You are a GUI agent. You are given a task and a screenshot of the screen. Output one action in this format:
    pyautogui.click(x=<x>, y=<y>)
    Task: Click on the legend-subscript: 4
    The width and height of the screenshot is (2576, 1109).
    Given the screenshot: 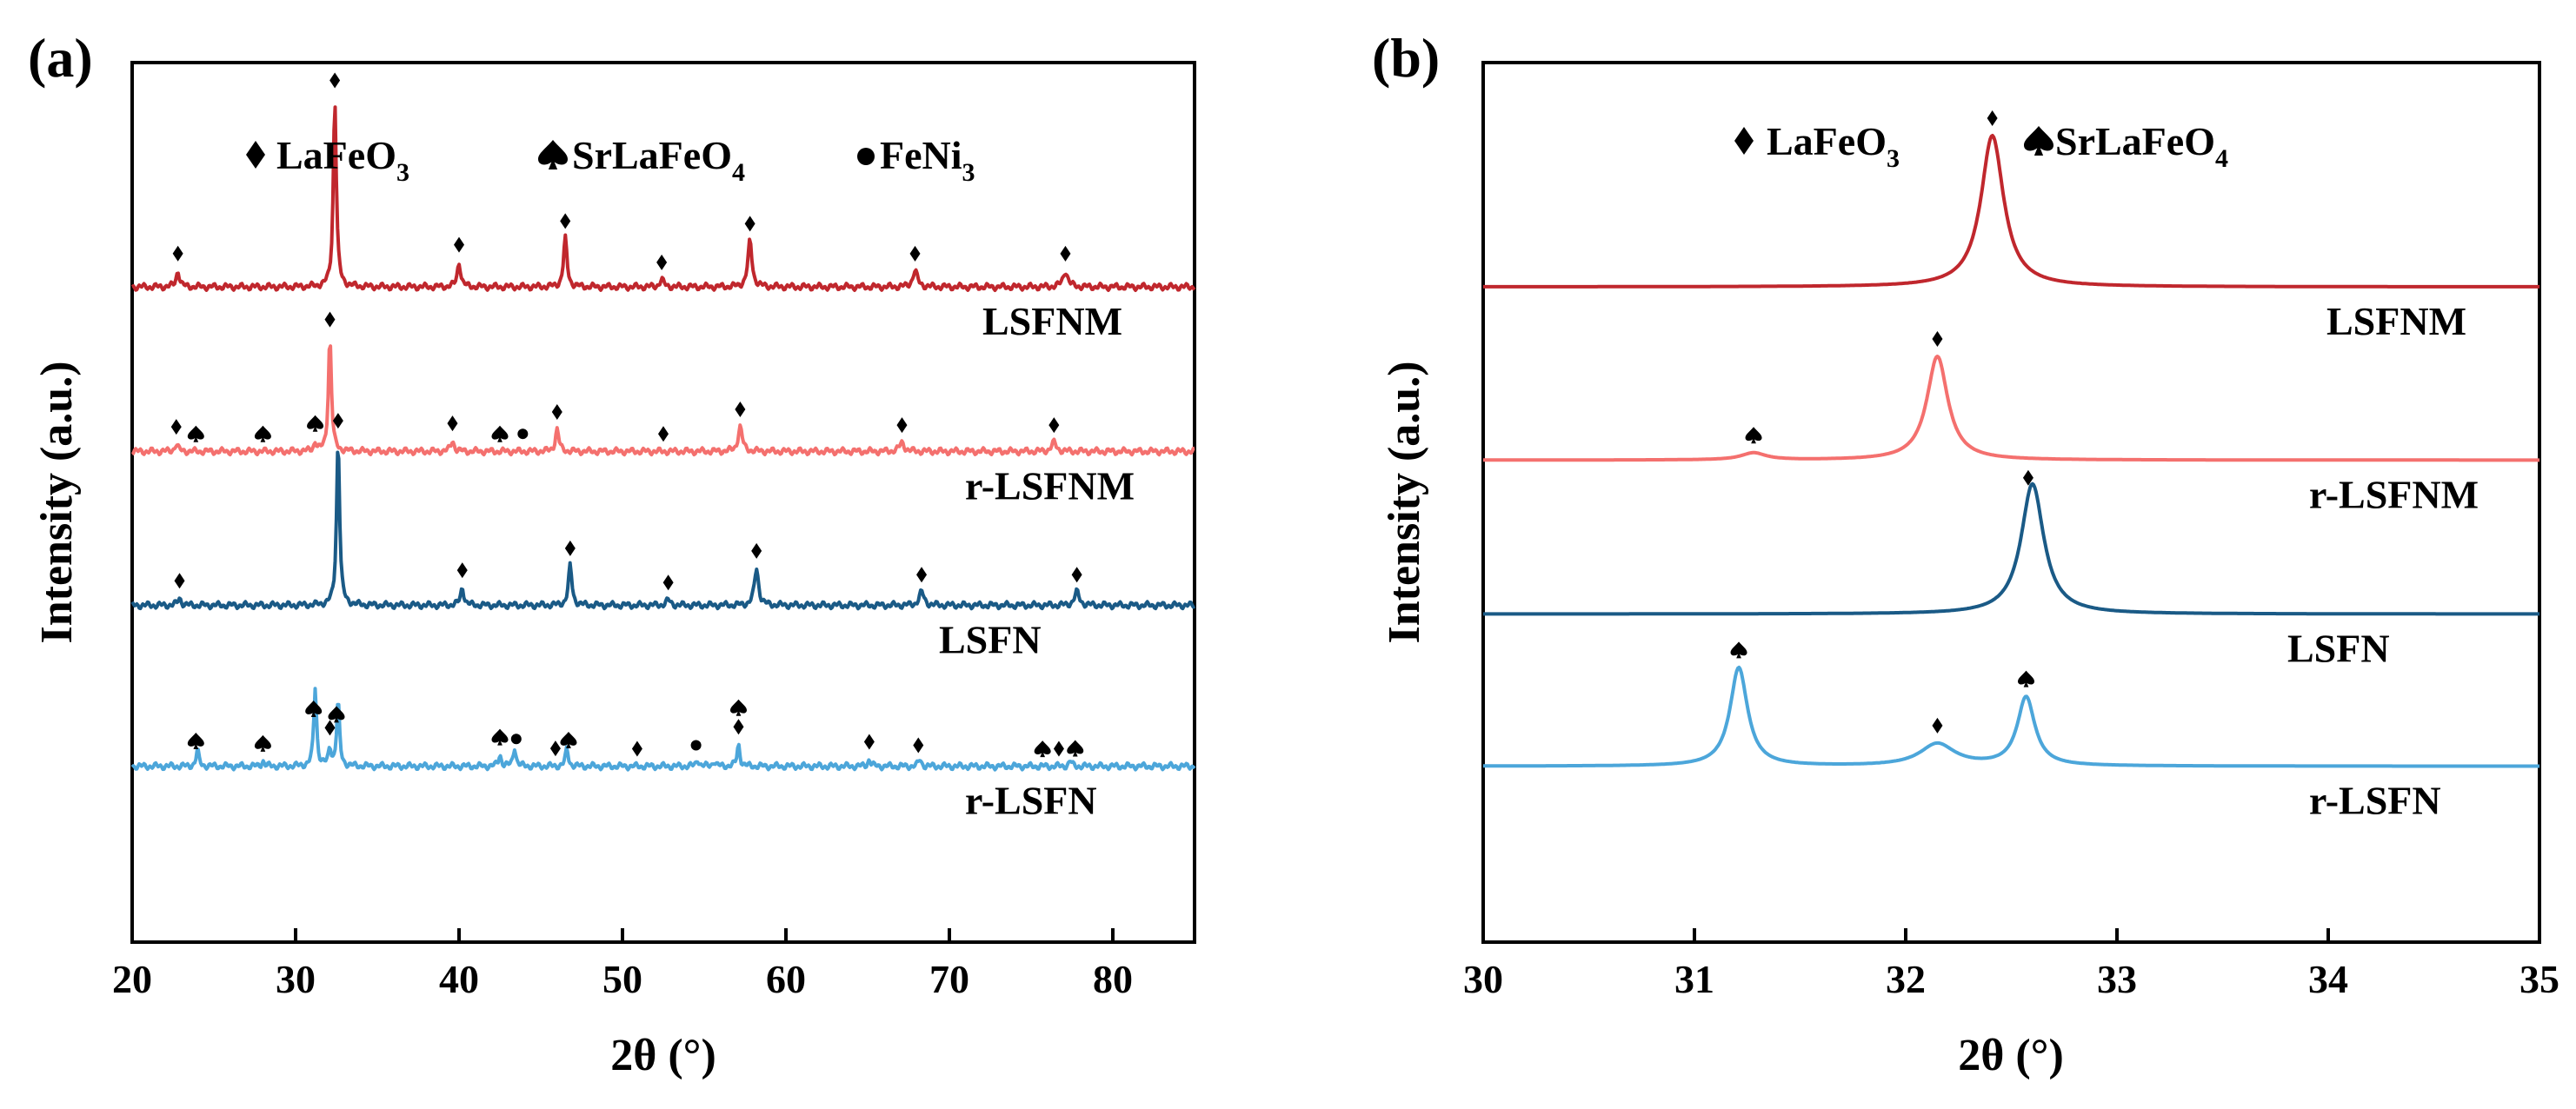 What is the action you would take?
    pyautogui.click(x=2221, y=158)
    